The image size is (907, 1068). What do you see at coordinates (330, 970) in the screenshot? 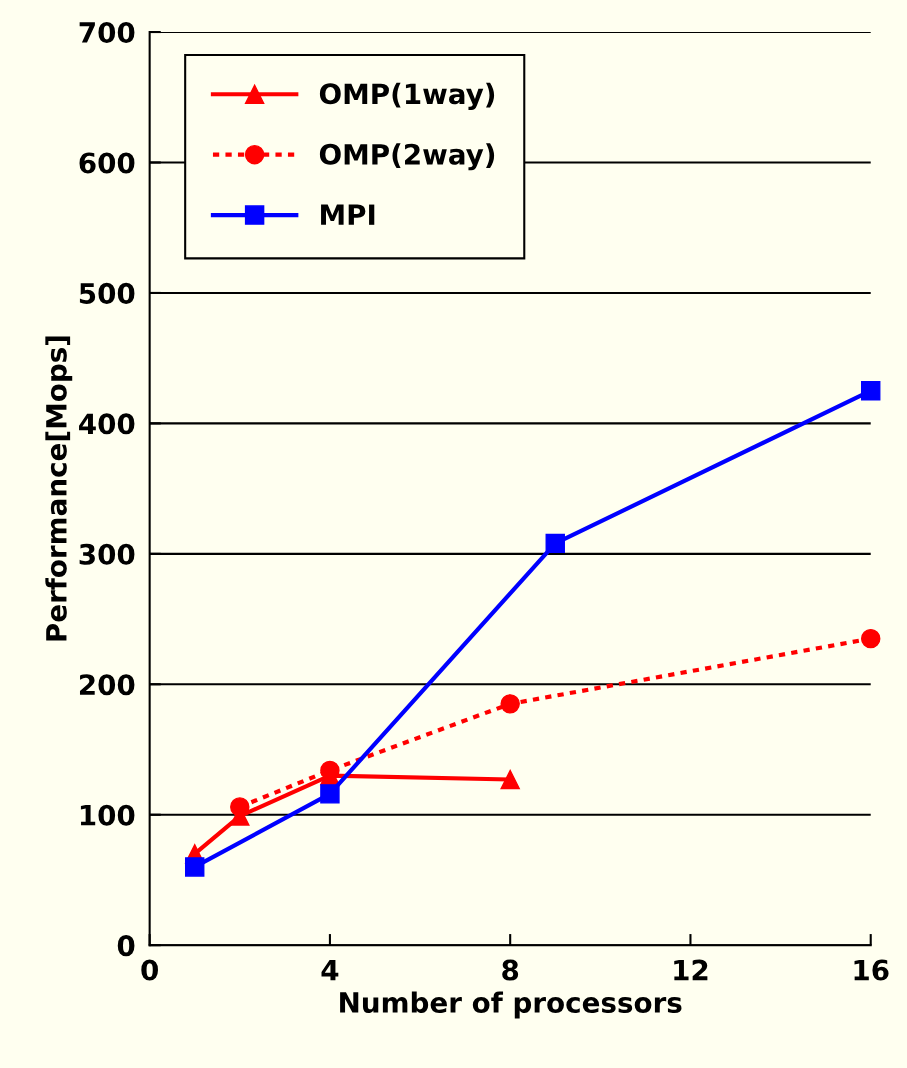
I see `x-tick-label: 4` at bounding box center [330, 970].